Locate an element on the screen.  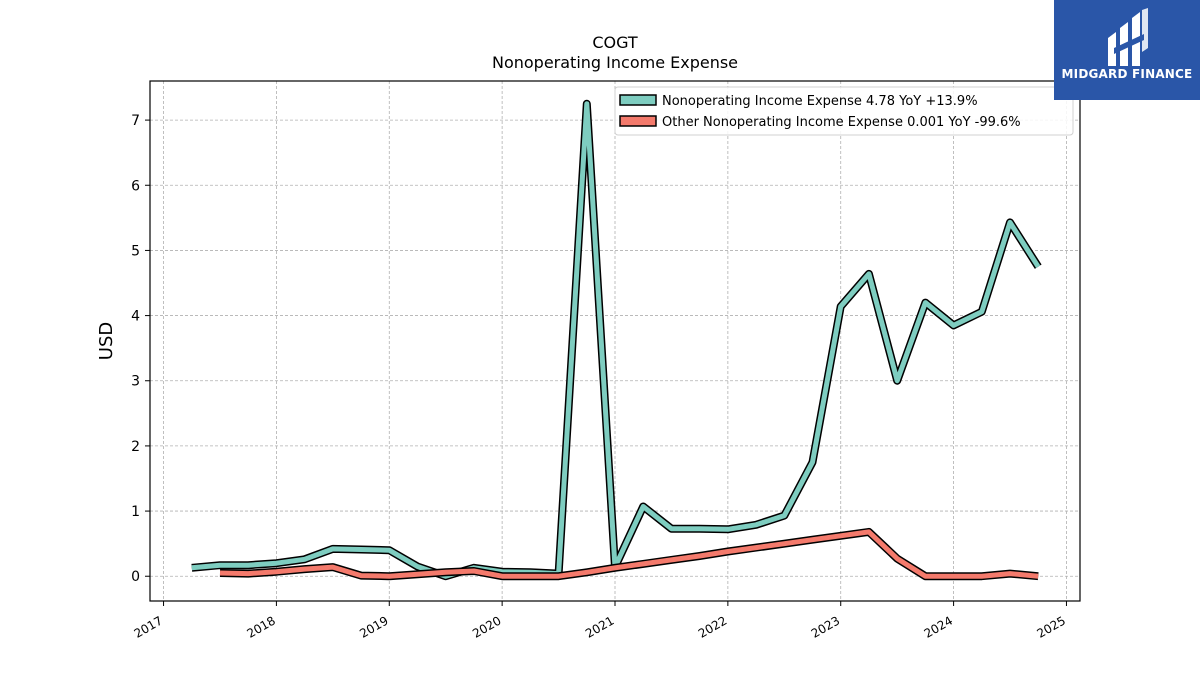
x-tick-label: 2023 is located at coordinates (825, 626).